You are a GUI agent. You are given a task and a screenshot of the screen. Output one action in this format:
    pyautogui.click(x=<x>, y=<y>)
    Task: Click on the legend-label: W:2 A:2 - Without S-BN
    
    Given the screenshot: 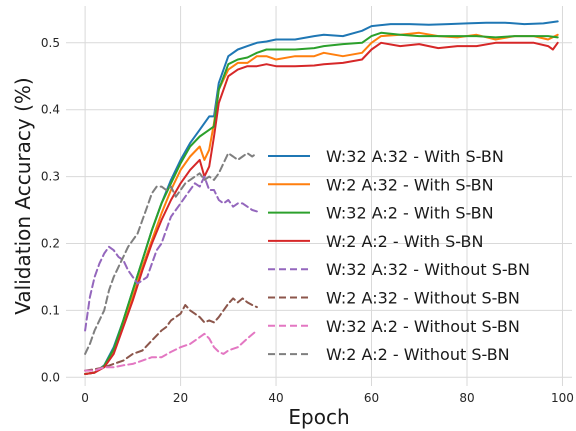 What is the action you would take?
    pyautogui.click(x=418, y=354)
    